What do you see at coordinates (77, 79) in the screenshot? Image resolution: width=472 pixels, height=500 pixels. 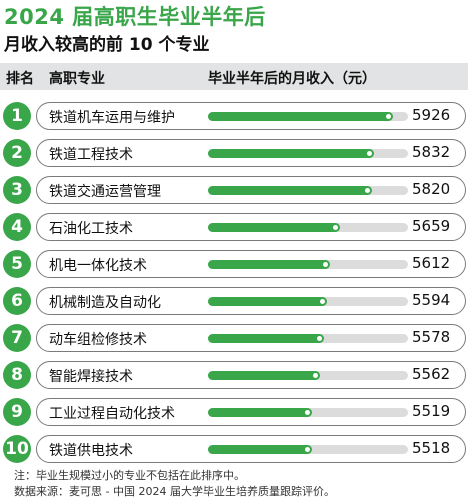 I see `header-major: 高职专业` at bounding box center [77, 79].